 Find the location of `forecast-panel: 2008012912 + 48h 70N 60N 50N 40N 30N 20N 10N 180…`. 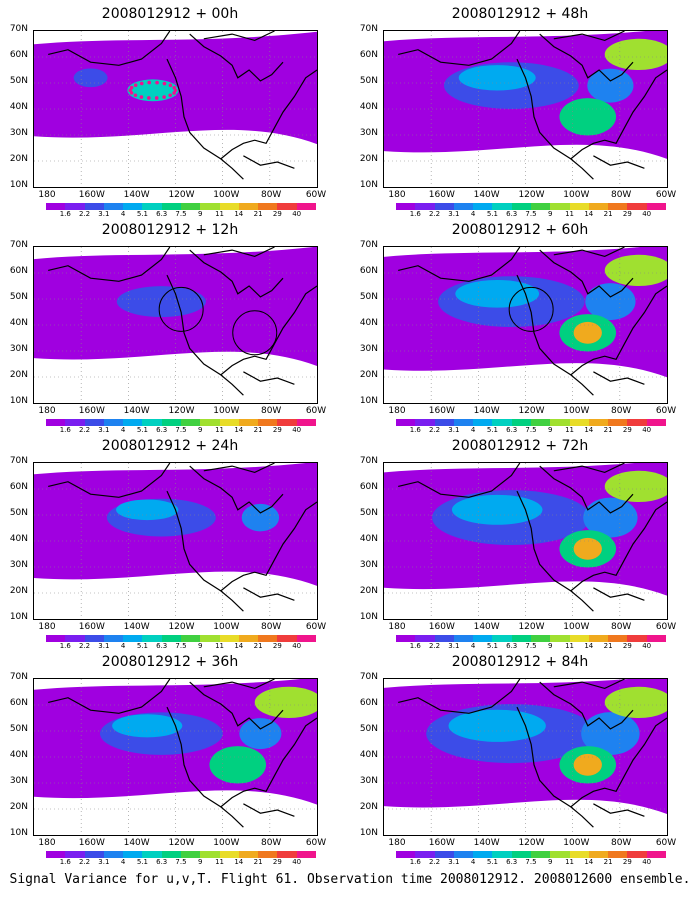

forecast-panel: 2008012912 + 48h 70N 60N 50N 40N 30N 20N 10N 180… is located at coordinates (520, 109).